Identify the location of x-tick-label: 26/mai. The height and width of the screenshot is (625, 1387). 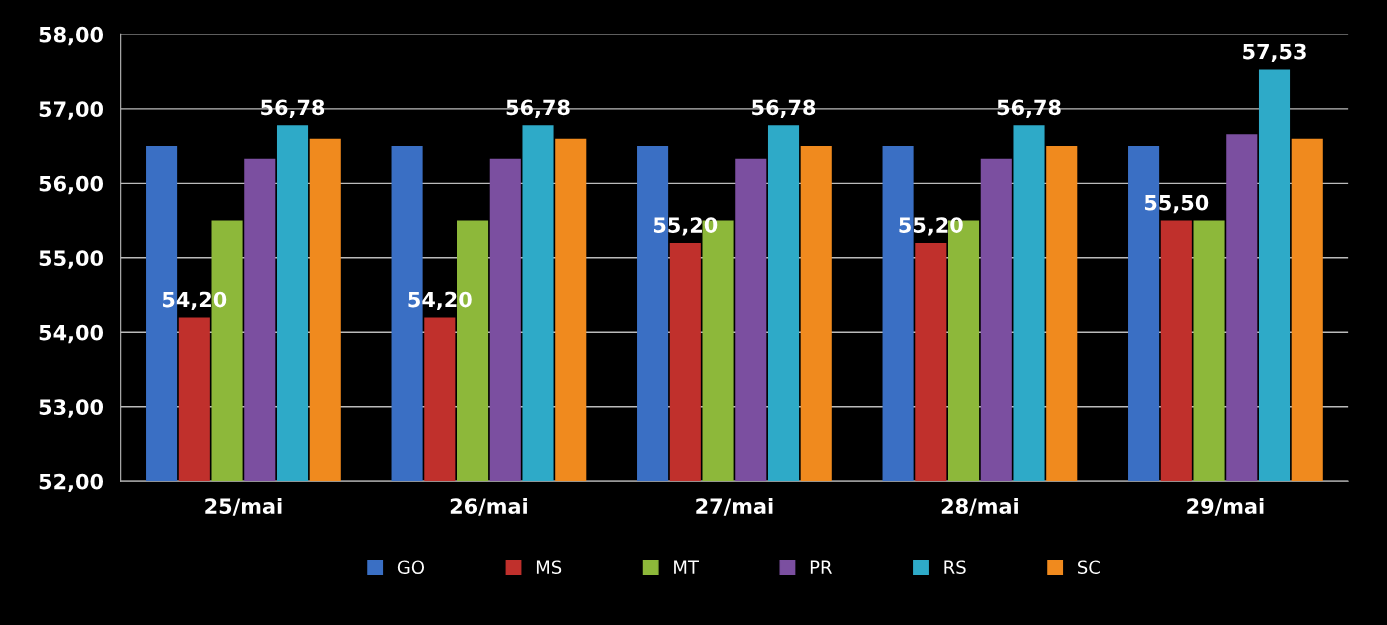
(488, 506).